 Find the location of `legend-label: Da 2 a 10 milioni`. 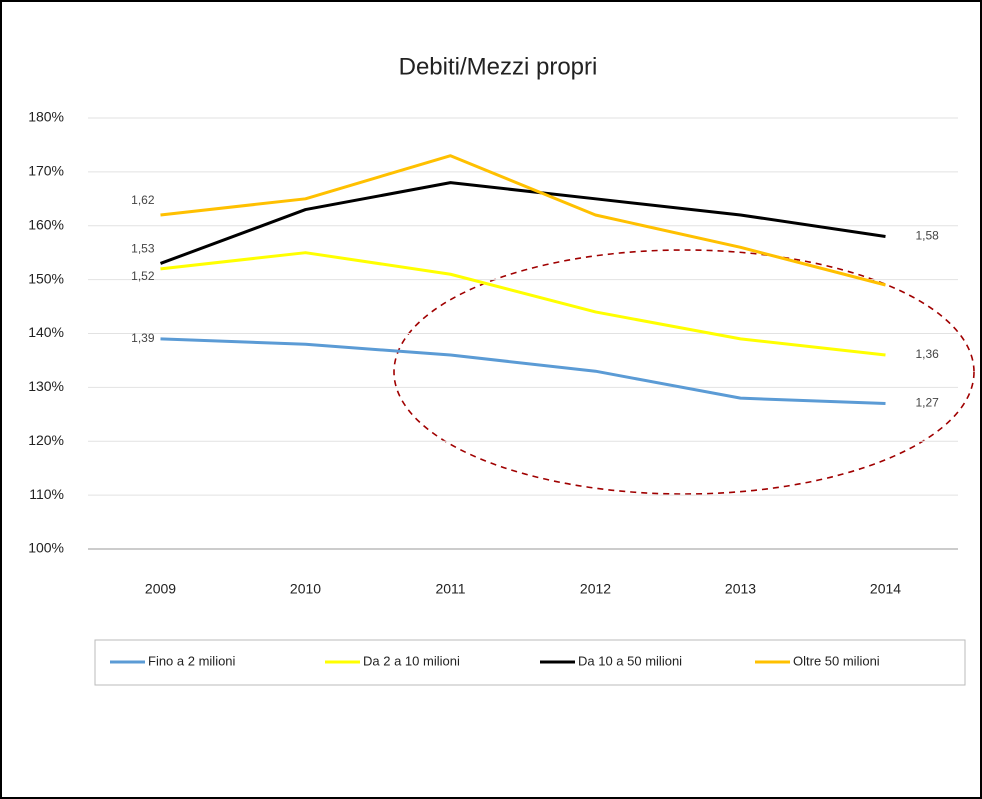

legend-label: Da 2 a 10 milioni is located at coordinates (411, 660).